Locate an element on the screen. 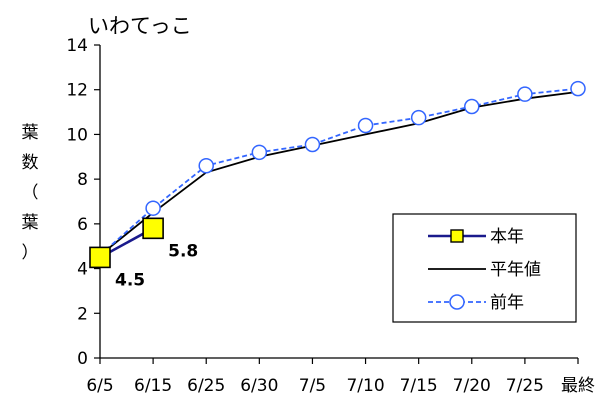  x-tick-label: 7/10 is located at coordinates (365, 386).